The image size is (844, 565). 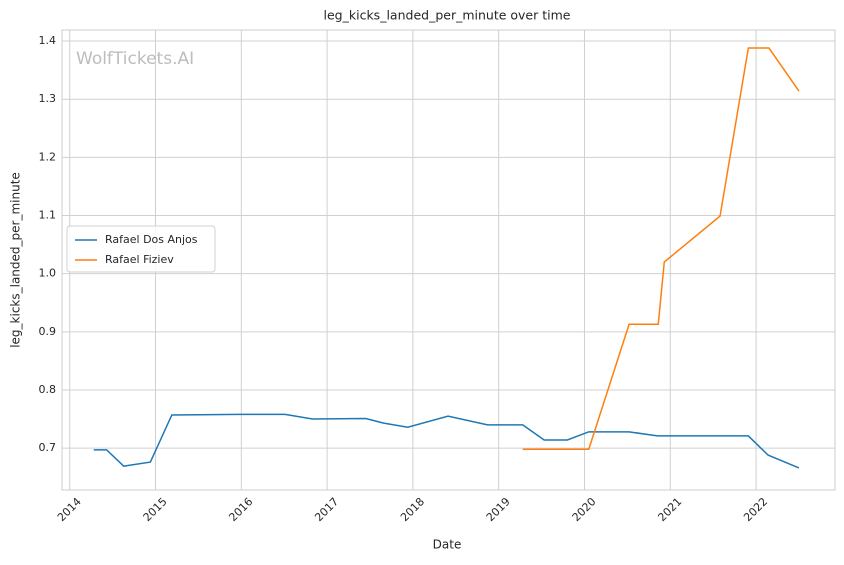 I want to click on legend-label: Rafael Dos Anjos, so click(x=151, y=239).